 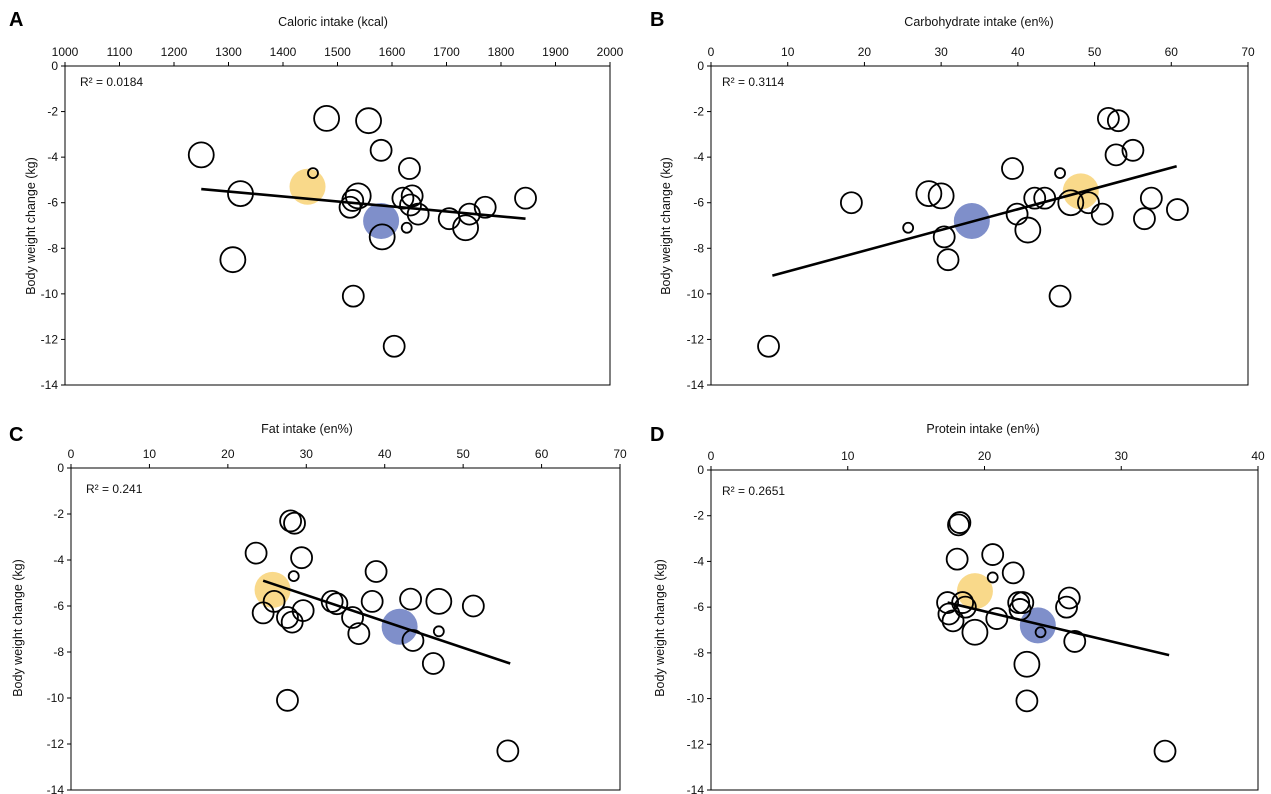 What do you see at coordinates (347, 457) in the screenshot?
I see `x-ticks: 0 10 20 30 40 50 60 70` at bounding box center [347, 457].